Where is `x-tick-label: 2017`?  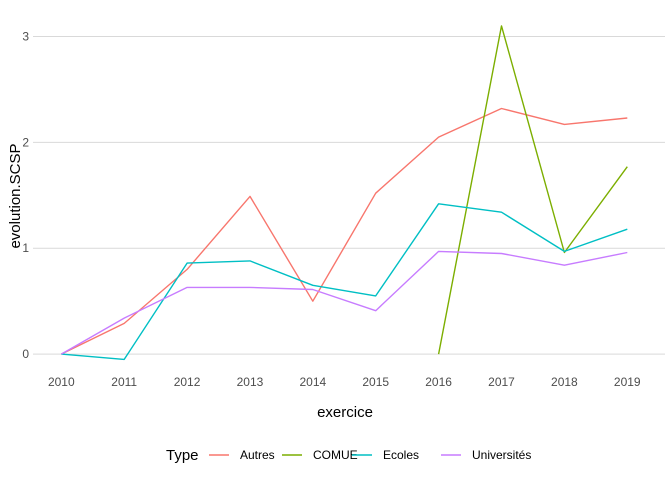
x-tick-label: 2017 is located at coordinates (501, 382).